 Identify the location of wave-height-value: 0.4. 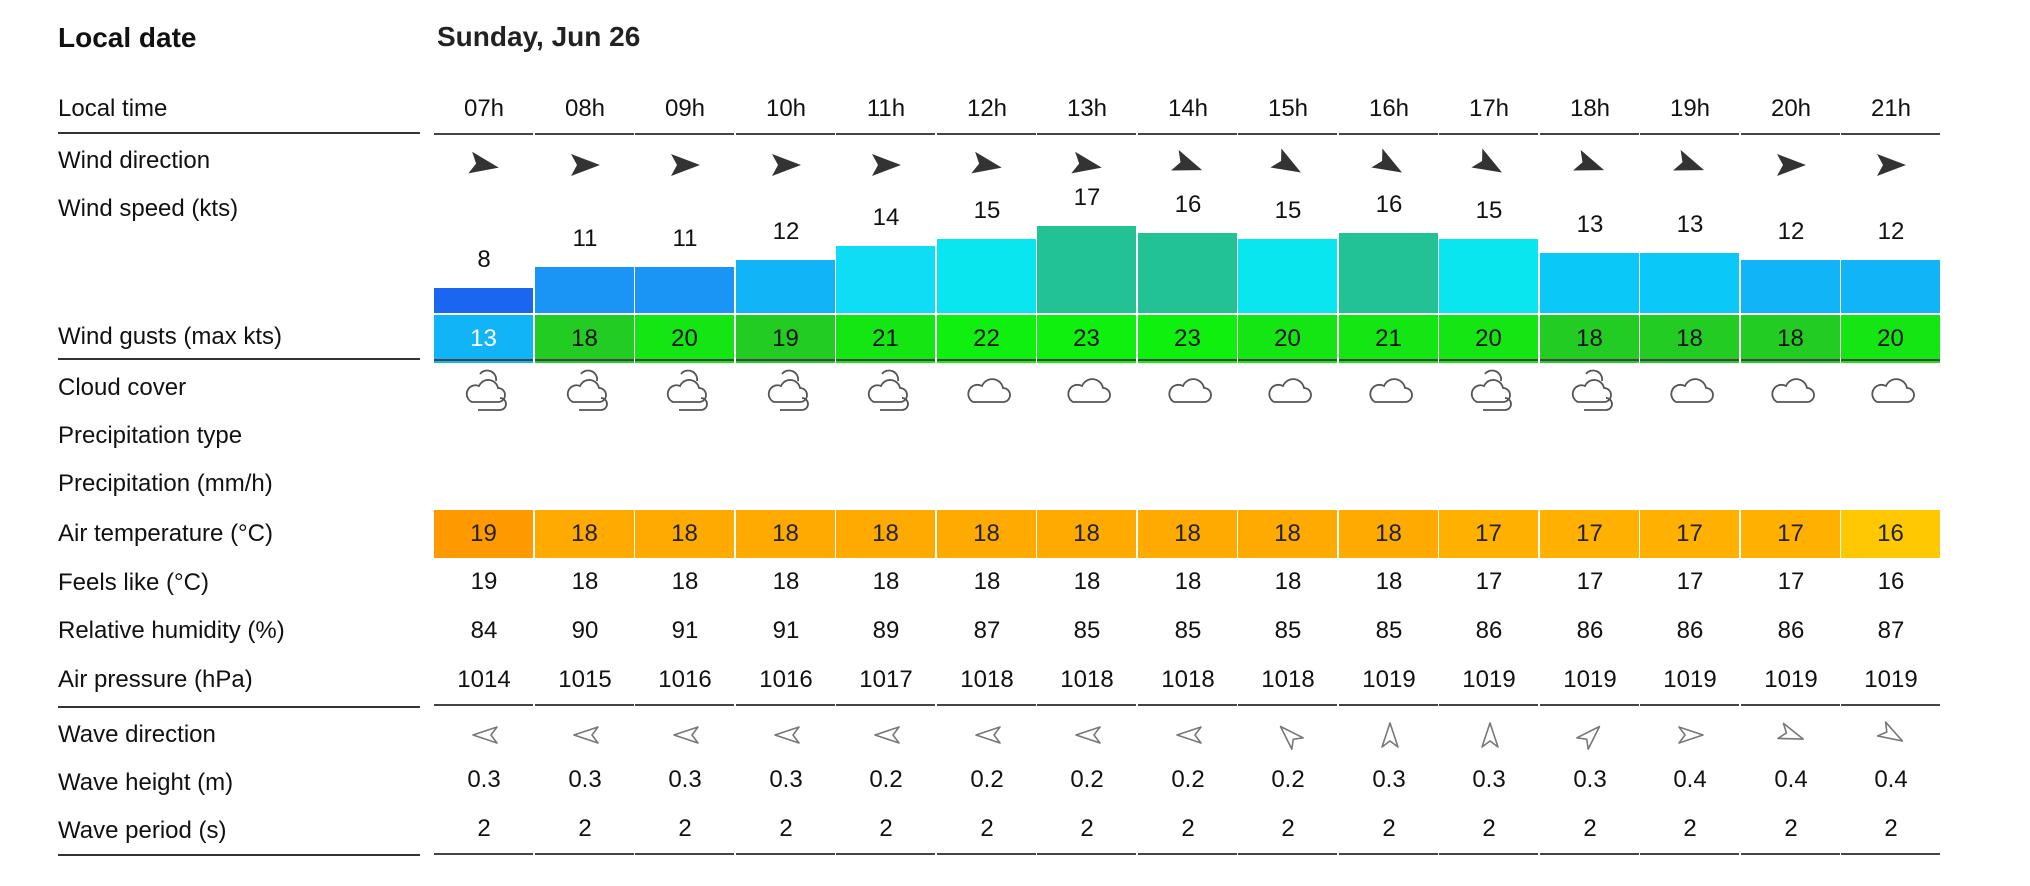
(1791, 779).